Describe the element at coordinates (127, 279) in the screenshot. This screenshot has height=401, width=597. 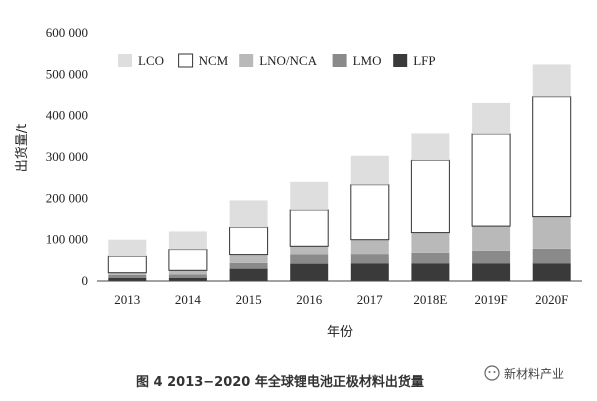
I see `bar-segment-lfp-2013` at that location.